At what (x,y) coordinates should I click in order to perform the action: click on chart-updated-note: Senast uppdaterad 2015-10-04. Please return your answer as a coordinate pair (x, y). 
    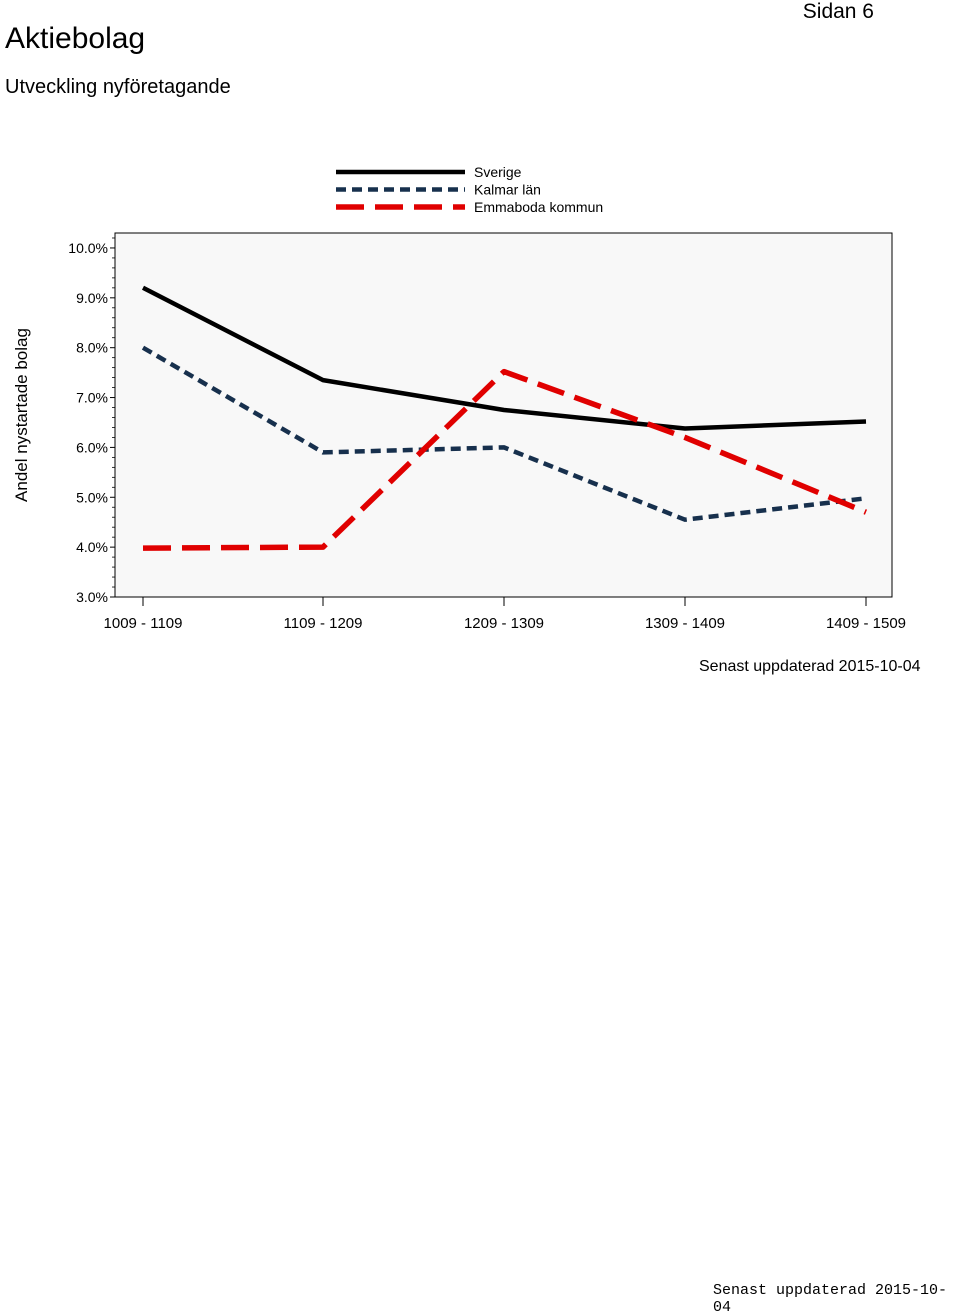
    Looking at the image, I should click on (810, 666).